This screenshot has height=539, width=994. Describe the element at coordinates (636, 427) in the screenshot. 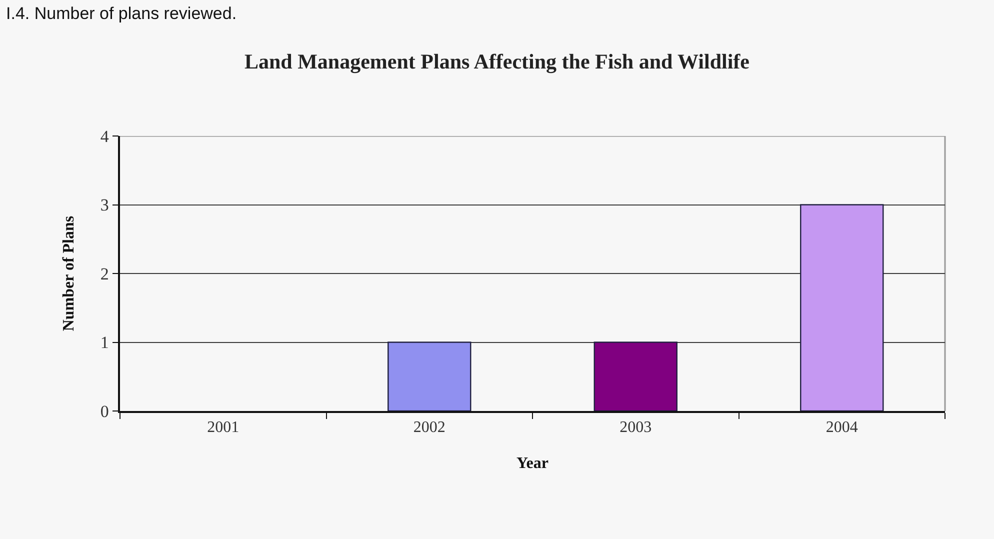

I see `x-tick-label: 2003` at that location.